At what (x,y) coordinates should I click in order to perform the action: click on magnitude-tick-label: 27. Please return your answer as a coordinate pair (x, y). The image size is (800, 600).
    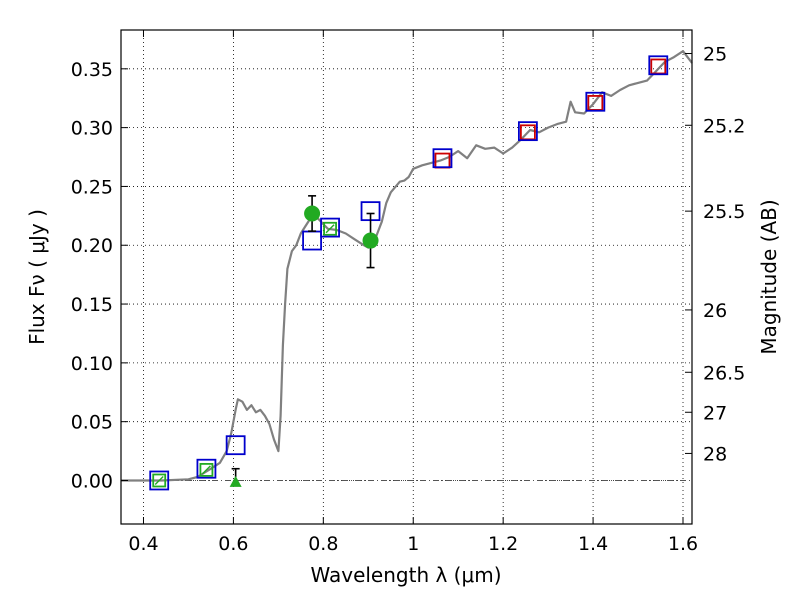
    Looking at the image, I should click on (715, 413).